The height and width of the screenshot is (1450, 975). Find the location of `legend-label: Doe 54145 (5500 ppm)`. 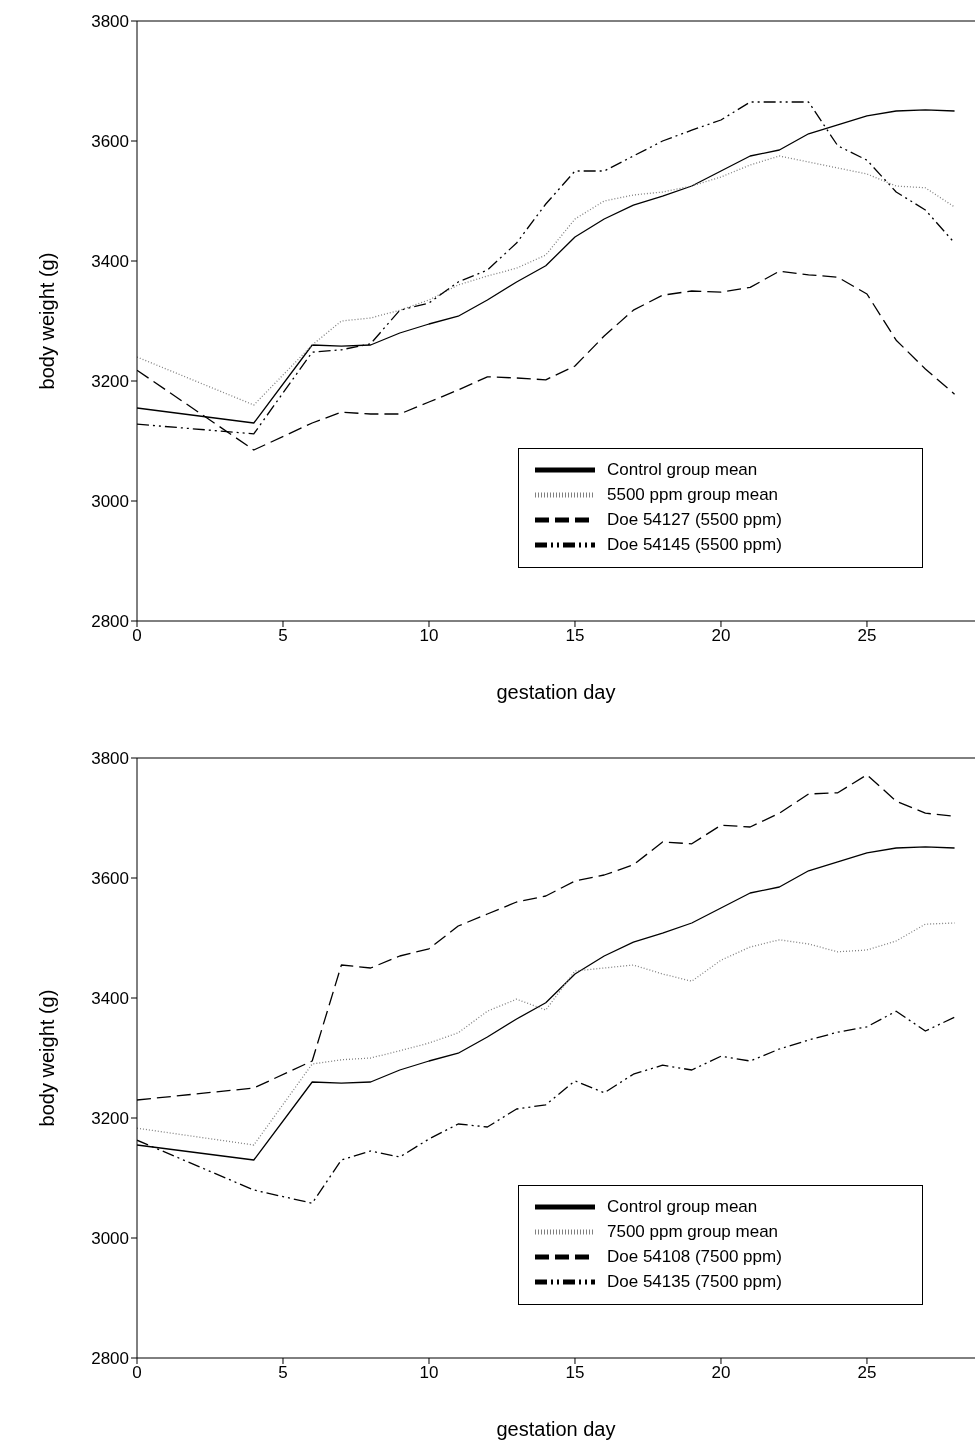

legend-label: Doe 54145 (5500 ppm) is located at coordinates (694, 544).